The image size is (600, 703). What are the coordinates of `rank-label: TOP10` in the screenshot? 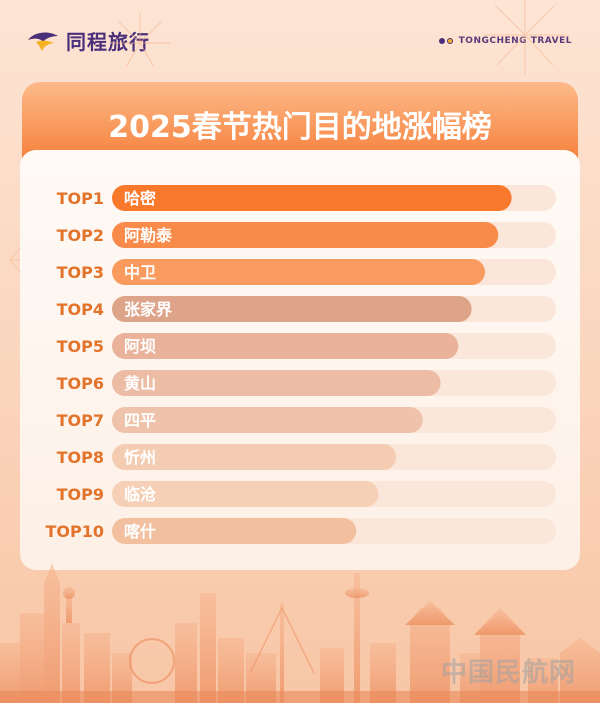 It's located at (74, 531).